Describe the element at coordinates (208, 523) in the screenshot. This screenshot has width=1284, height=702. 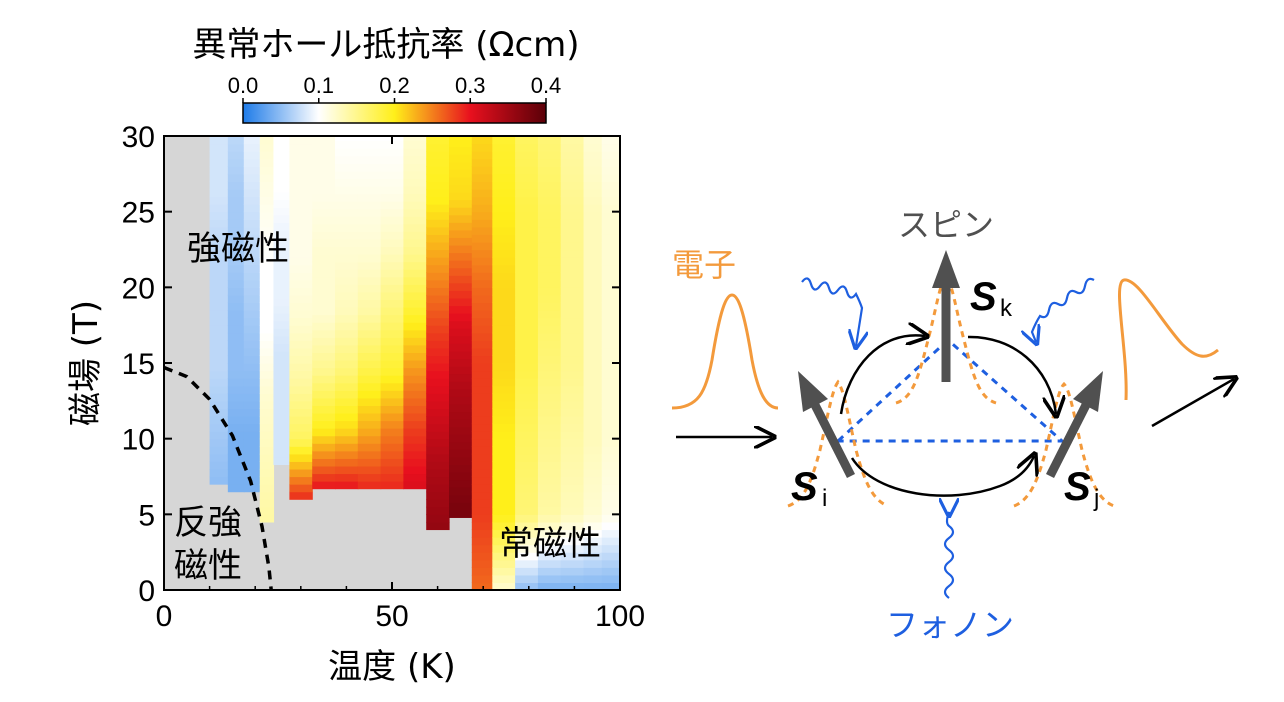
I see `region-label-antiferro-1: 反強` at that location.